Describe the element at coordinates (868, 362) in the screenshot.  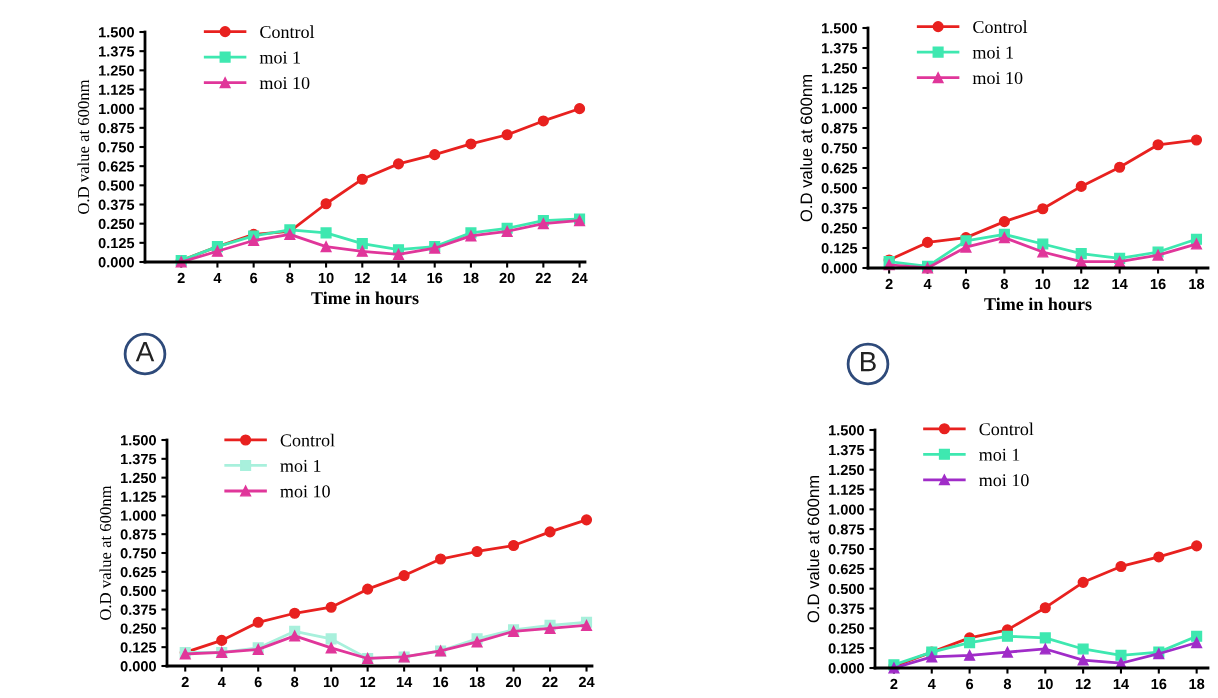
I see `text: B` at that location.